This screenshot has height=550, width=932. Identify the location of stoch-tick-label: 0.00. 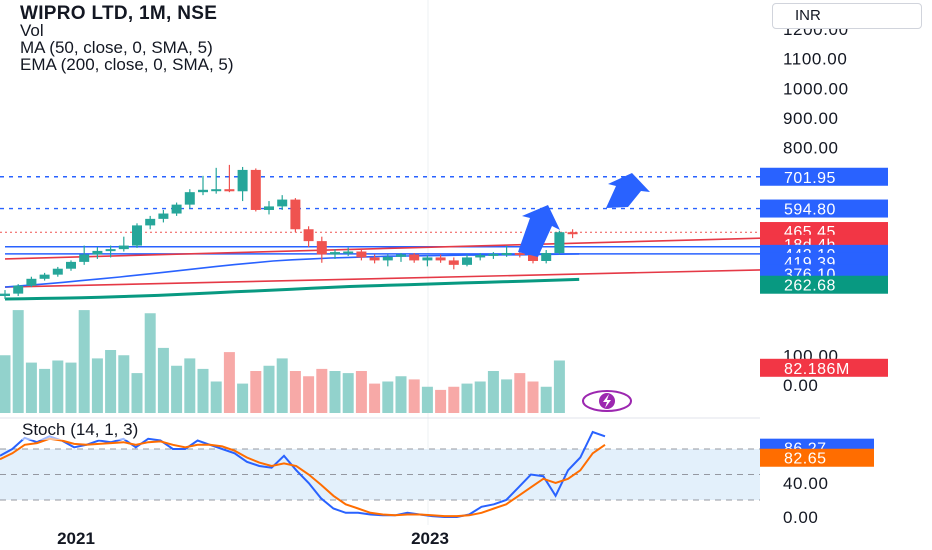
(801, 517).